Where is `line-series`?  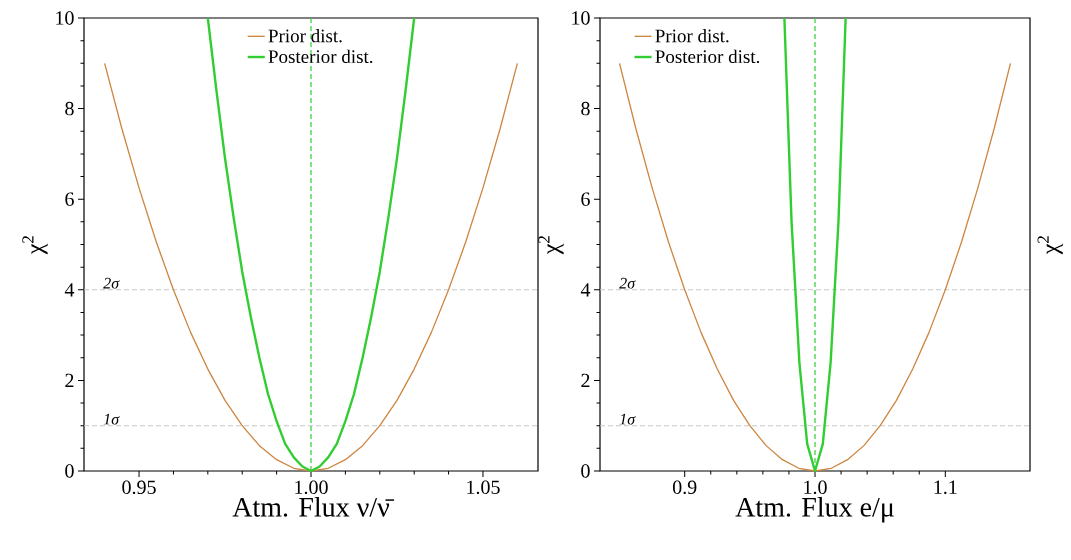
line-series is located at coordinates (815, 244).